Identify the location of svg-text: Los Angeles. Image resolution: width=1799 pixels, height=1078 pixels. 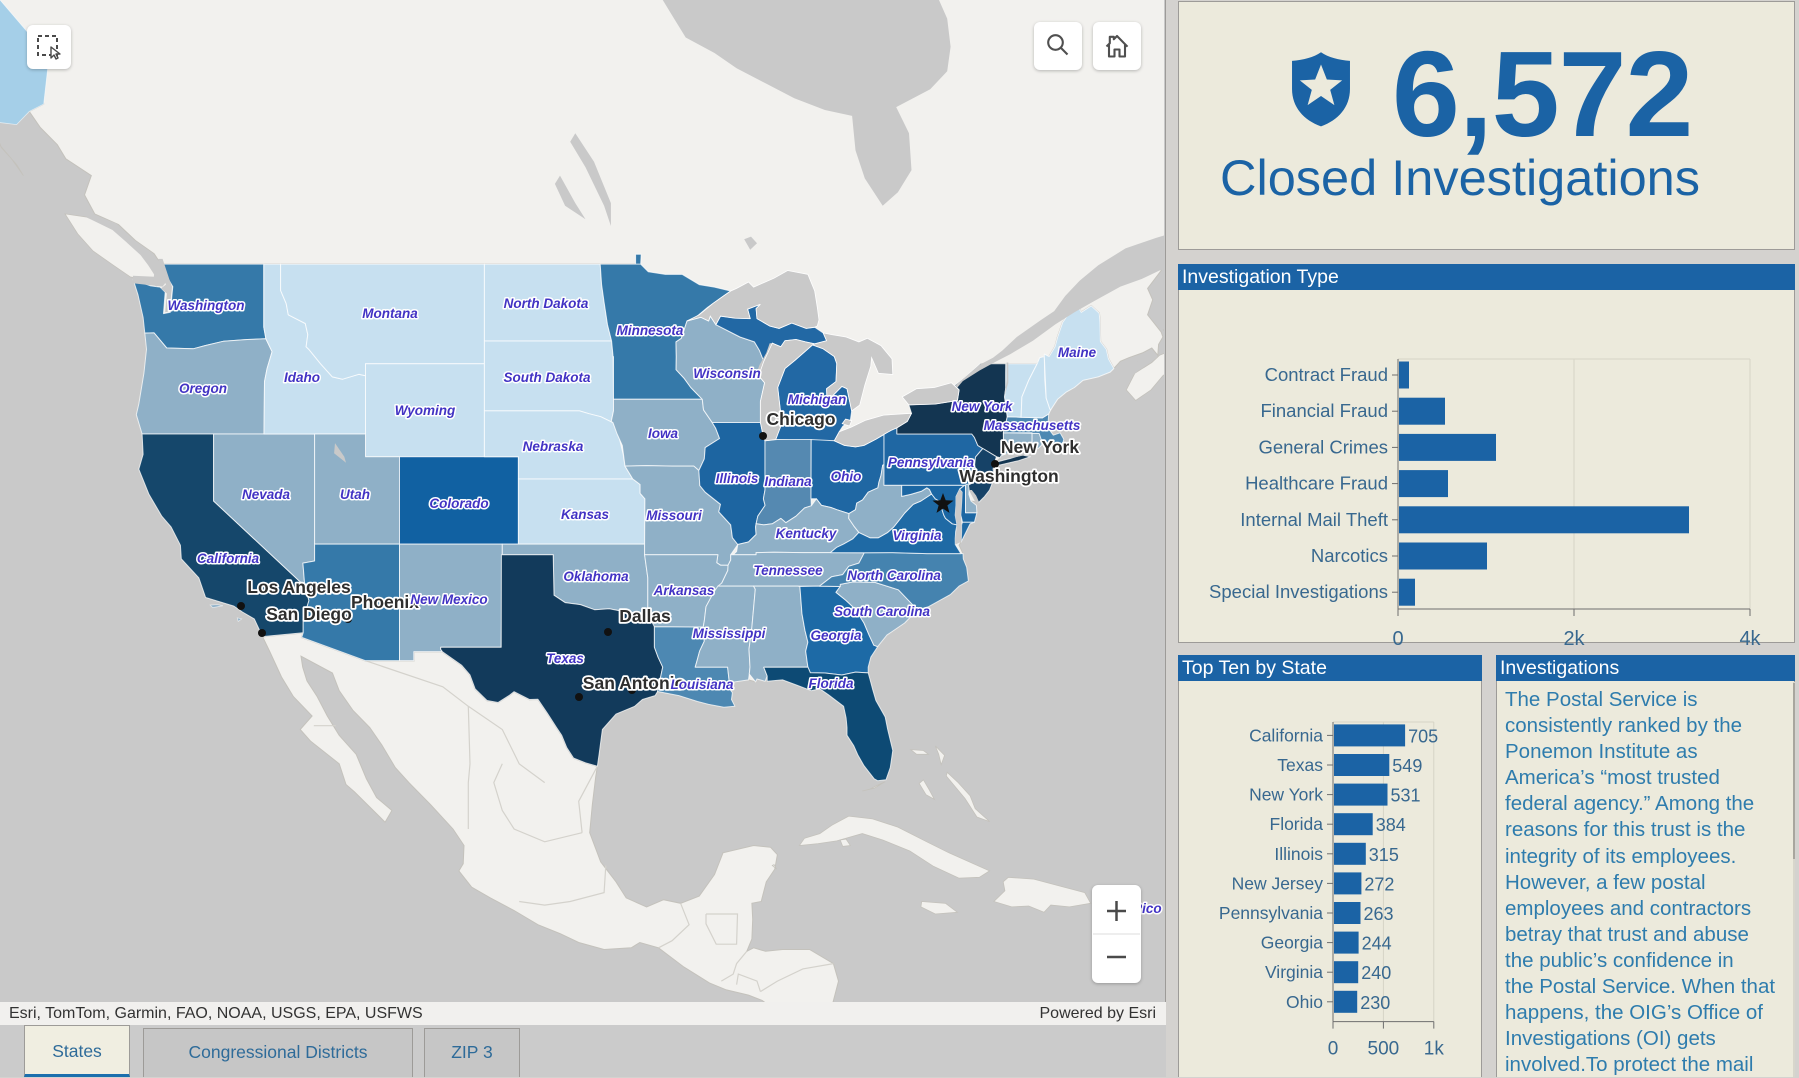
(299, 587).